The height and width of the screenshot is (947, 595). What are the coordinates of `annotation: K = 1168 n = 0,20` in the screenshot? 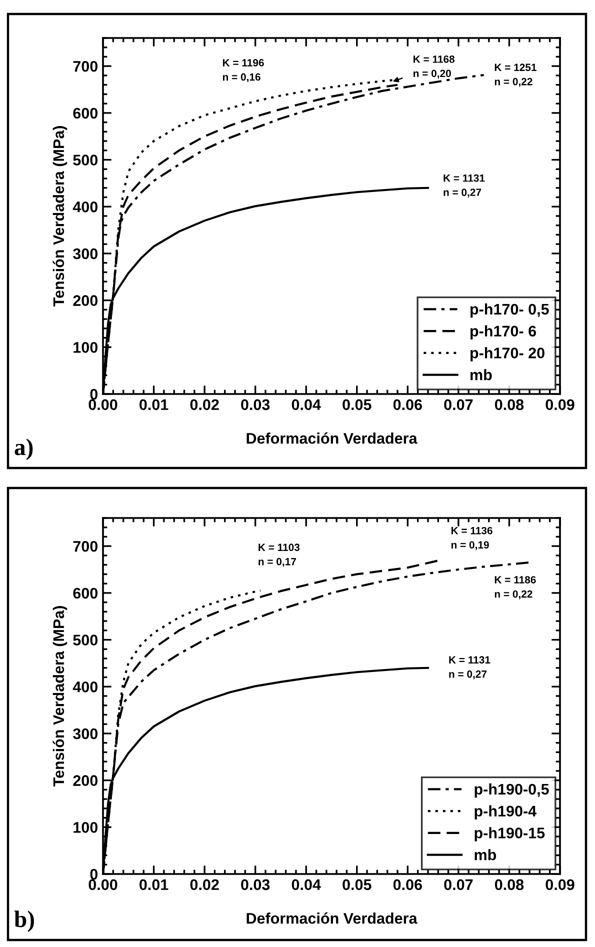 It's located at (434, 67).